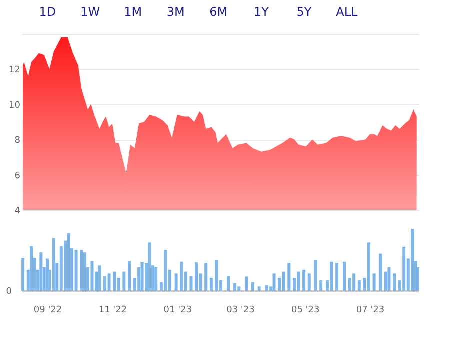 The width and height of the screenshot is (452, 340). What do you see at coordinates (113, 311) in the screenshot?
I see `x-tick-label: 11 '22` at bounding box center [113, 311].